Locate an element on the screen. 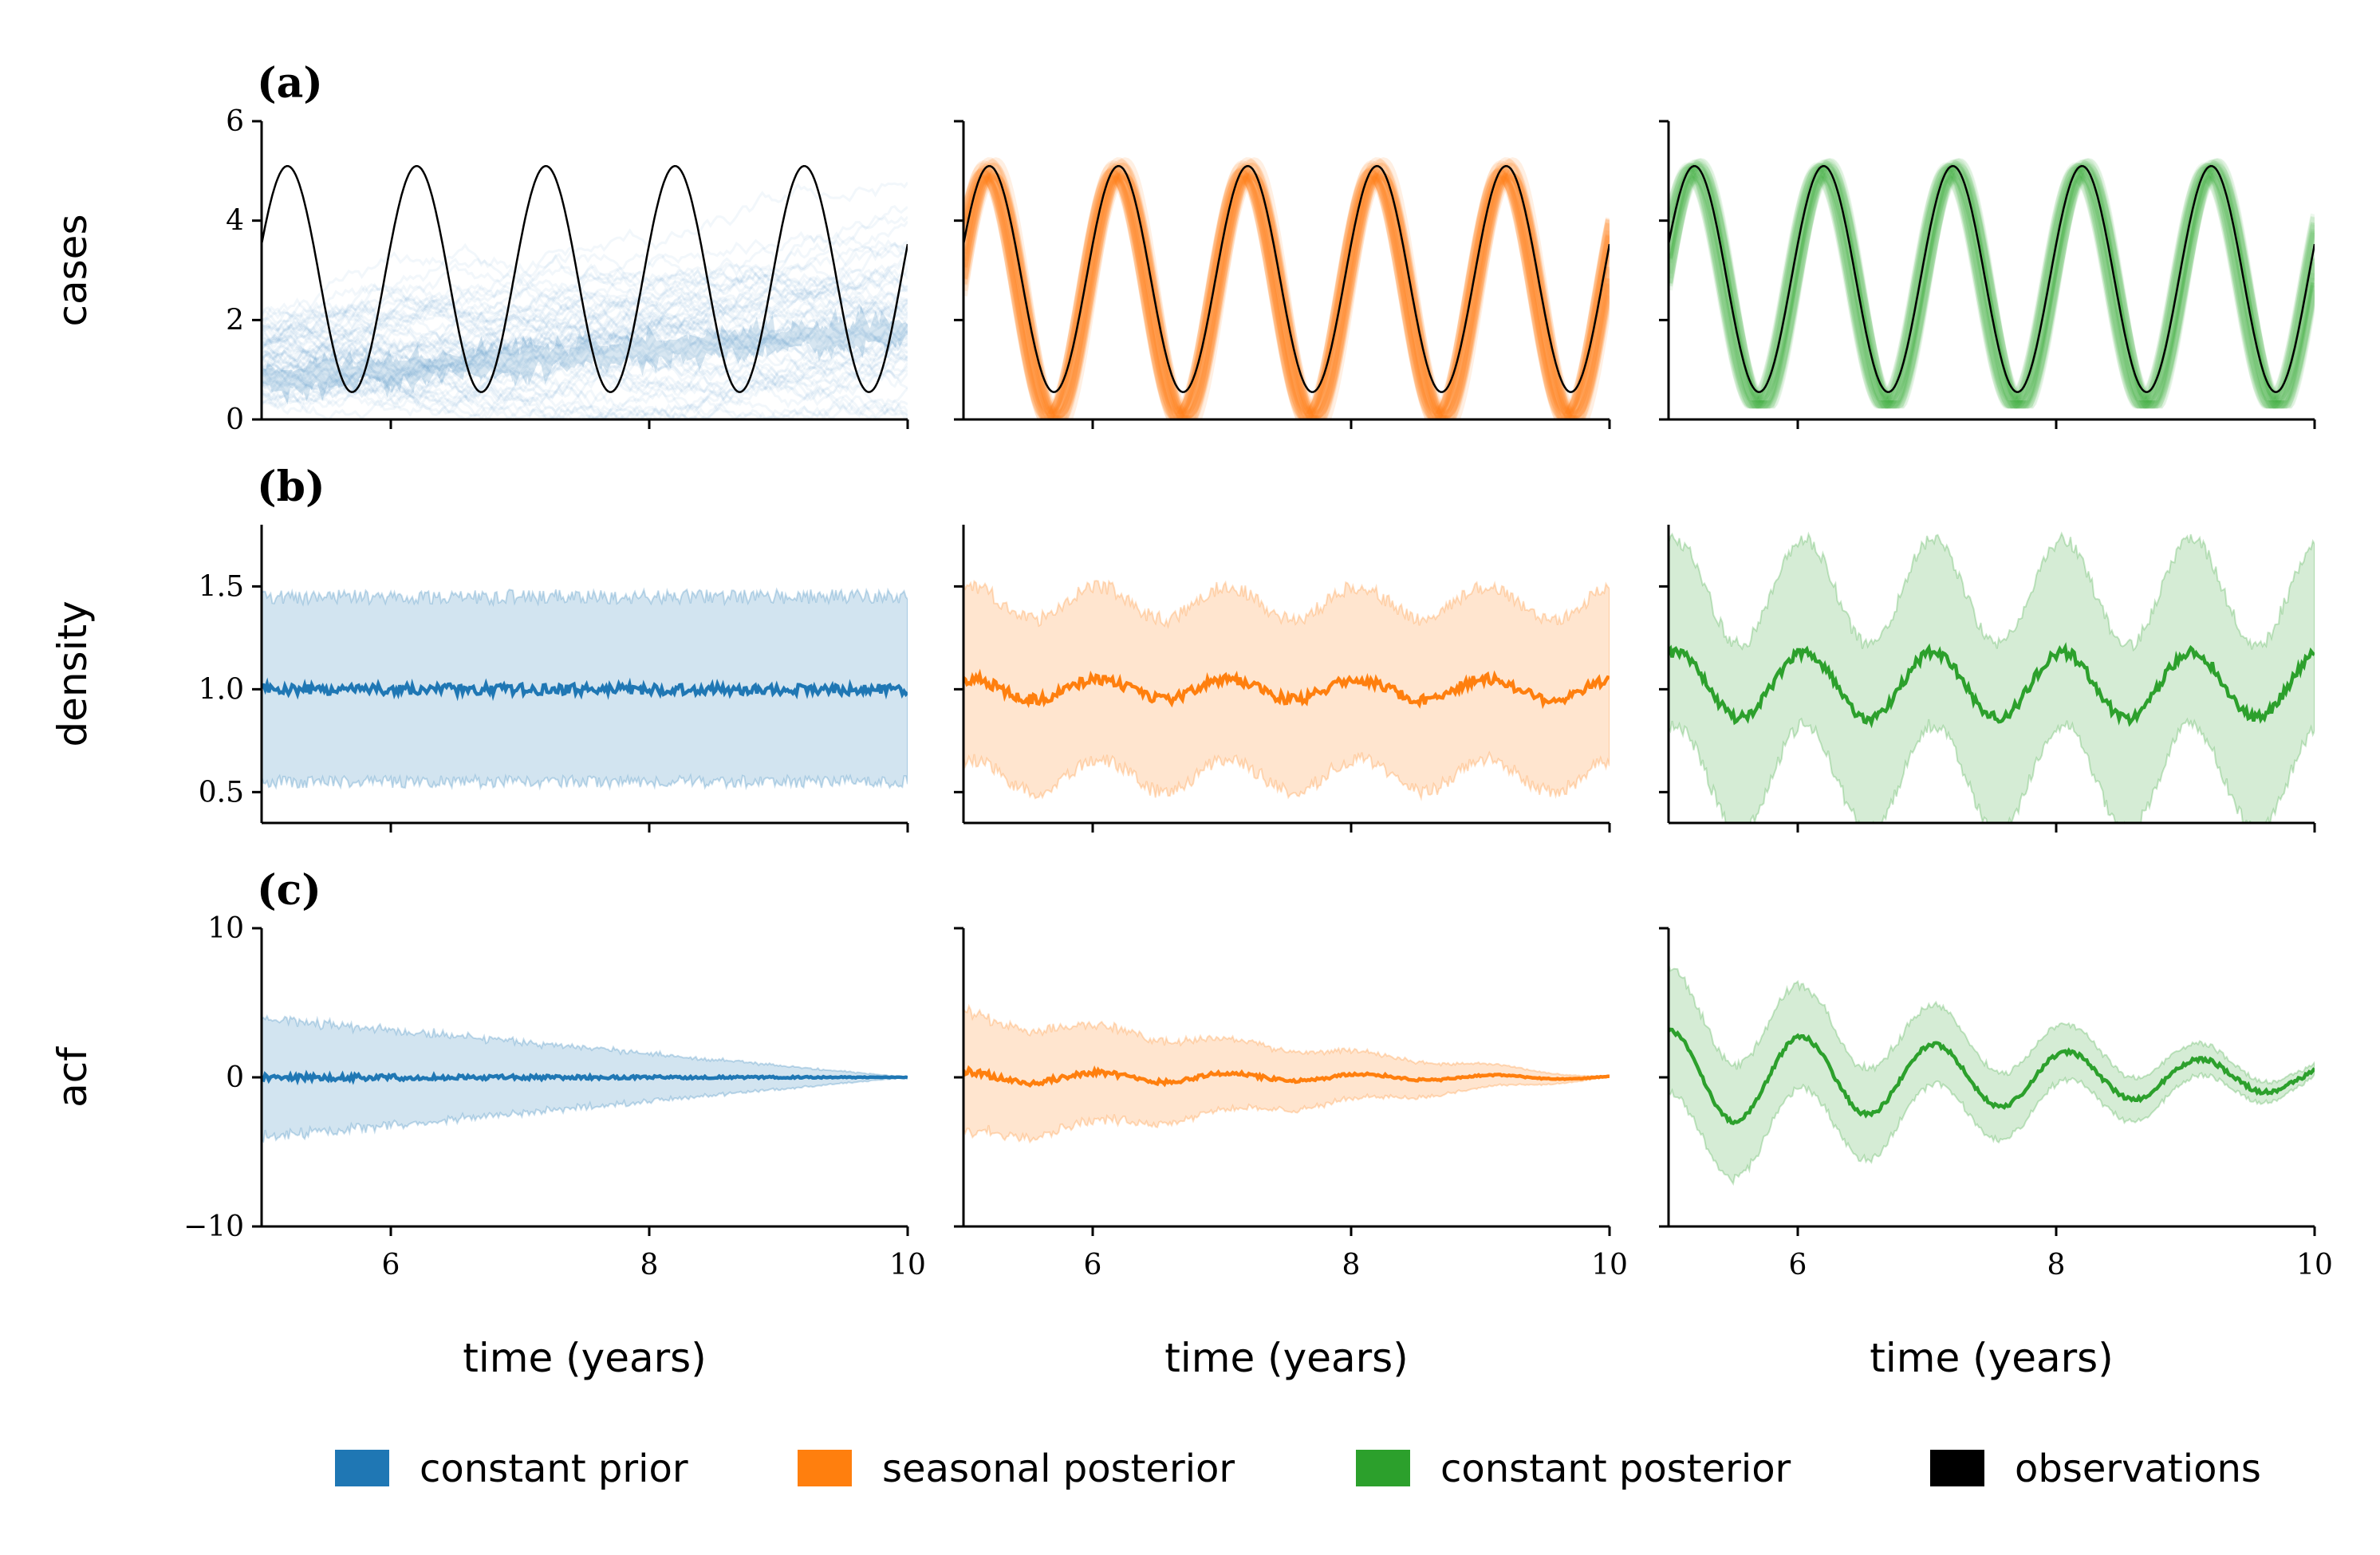 The image size is (2380, 1555). panel-label: (c) is located at coordinates (289, 890).